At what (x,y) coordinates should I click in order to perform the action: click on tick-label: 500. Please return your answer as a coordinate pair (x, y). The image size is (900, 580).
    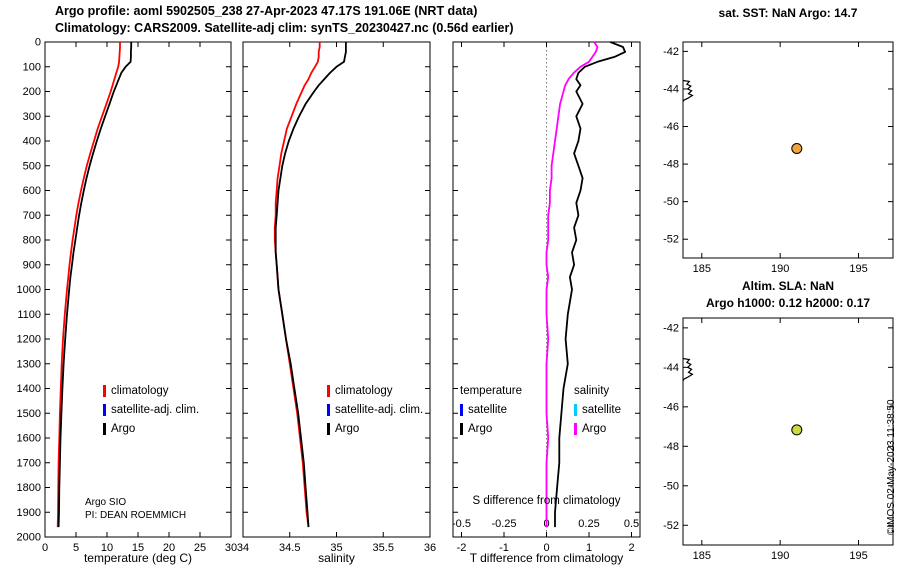
    Looking at the image, I should click on (32, 166).